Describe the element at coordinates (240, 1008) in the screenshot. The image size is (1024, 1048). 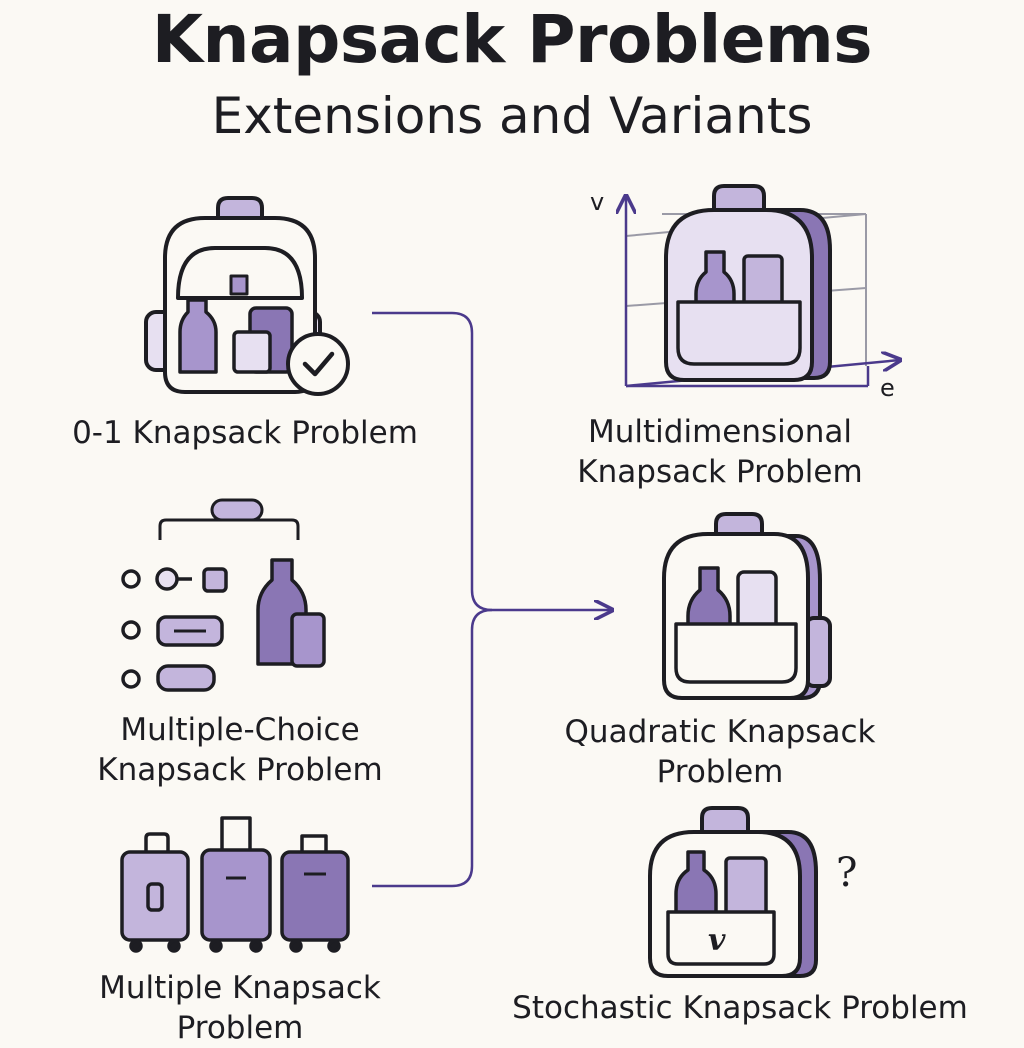
I see `label-multiple-knapsack: Multiple Knapsack Problem` at that location.